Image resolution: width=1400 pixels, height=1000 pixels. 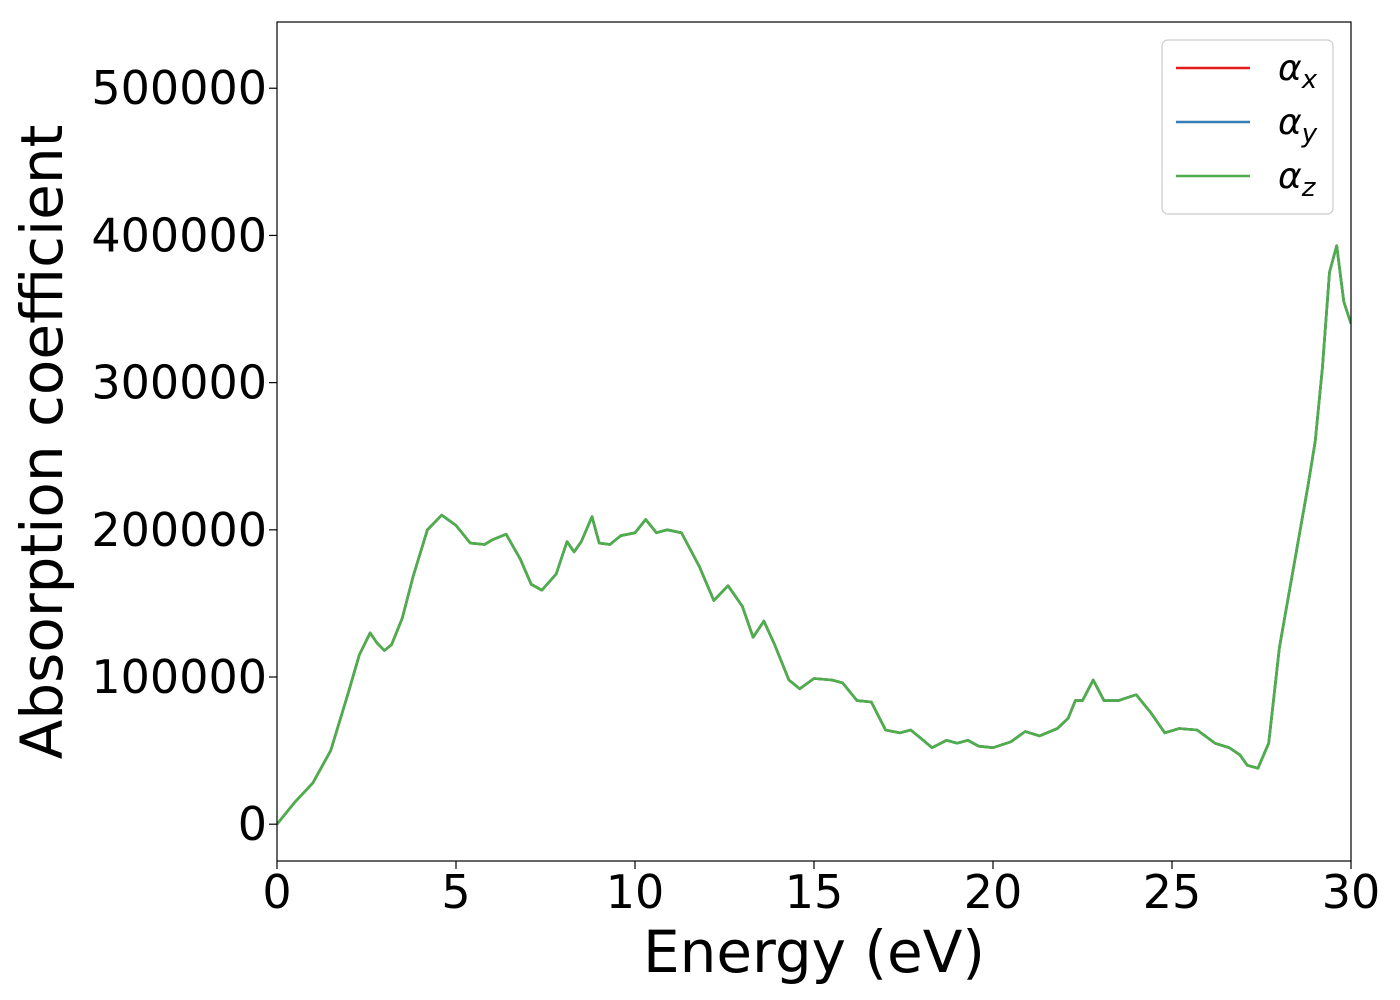 I want to click on x-tick-label: 20, so click(x=993, y=892).